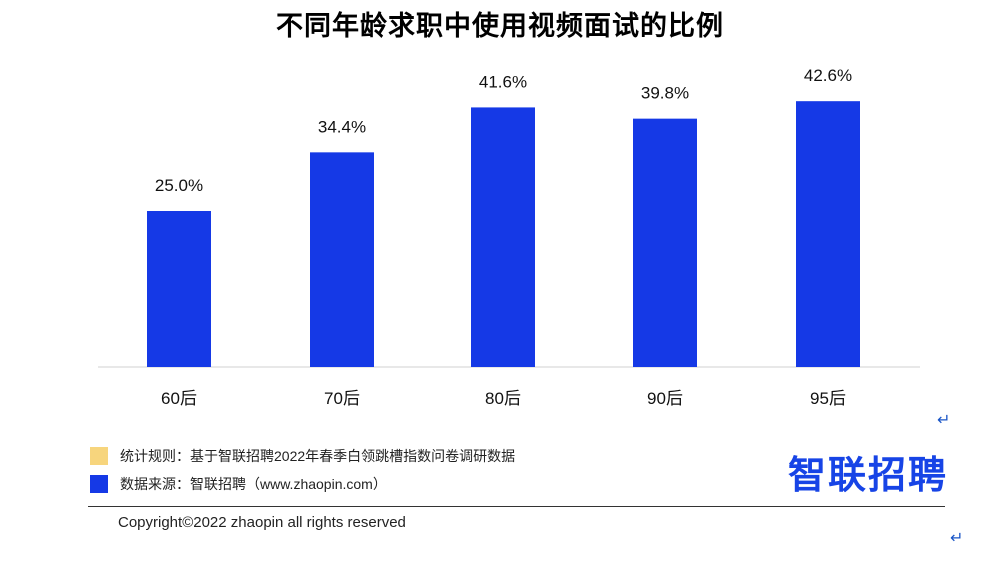  I want to click on data-label-70后: 34.4%, so click(342, 126).